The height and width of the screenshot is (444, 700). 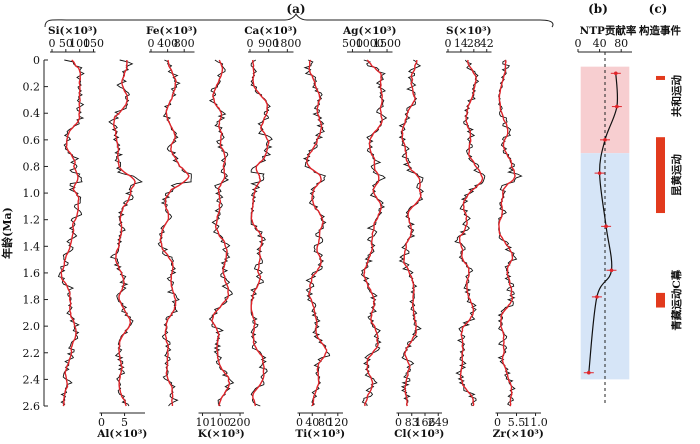 What do you see at coordinates (93, 43) in the screenshot?
I see `tick-label-Si: 150` at bounding box center [93, 43].